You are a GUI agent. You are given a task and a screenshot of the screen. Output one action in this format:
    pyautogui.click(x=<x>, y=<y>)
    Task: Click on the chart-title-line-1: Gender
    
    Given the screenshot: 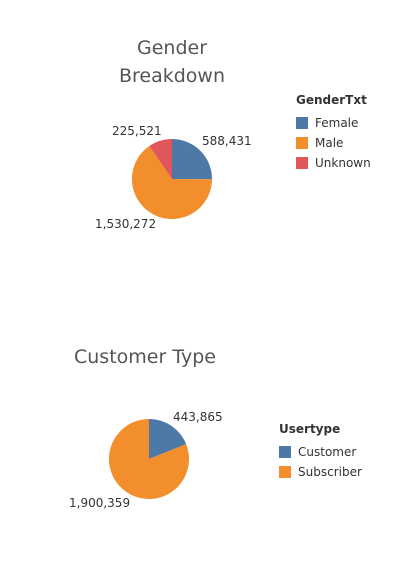 What is the action you would take?
    pyautogui.click(x=172, y=48)
    